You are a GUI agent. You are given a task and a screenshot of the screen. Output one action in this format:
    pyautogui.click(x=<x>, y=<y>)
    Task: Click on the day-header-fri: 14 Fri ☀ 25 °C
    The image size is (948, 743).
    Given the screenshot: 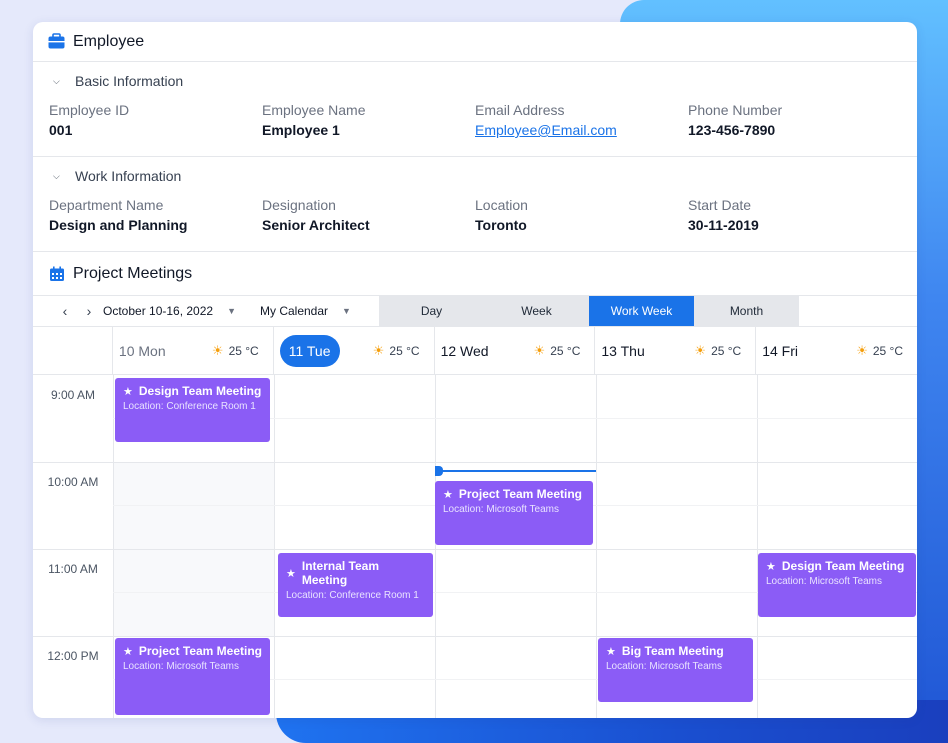 What is the action you would take?
    pyautogui.click(x=836, y=350)
    